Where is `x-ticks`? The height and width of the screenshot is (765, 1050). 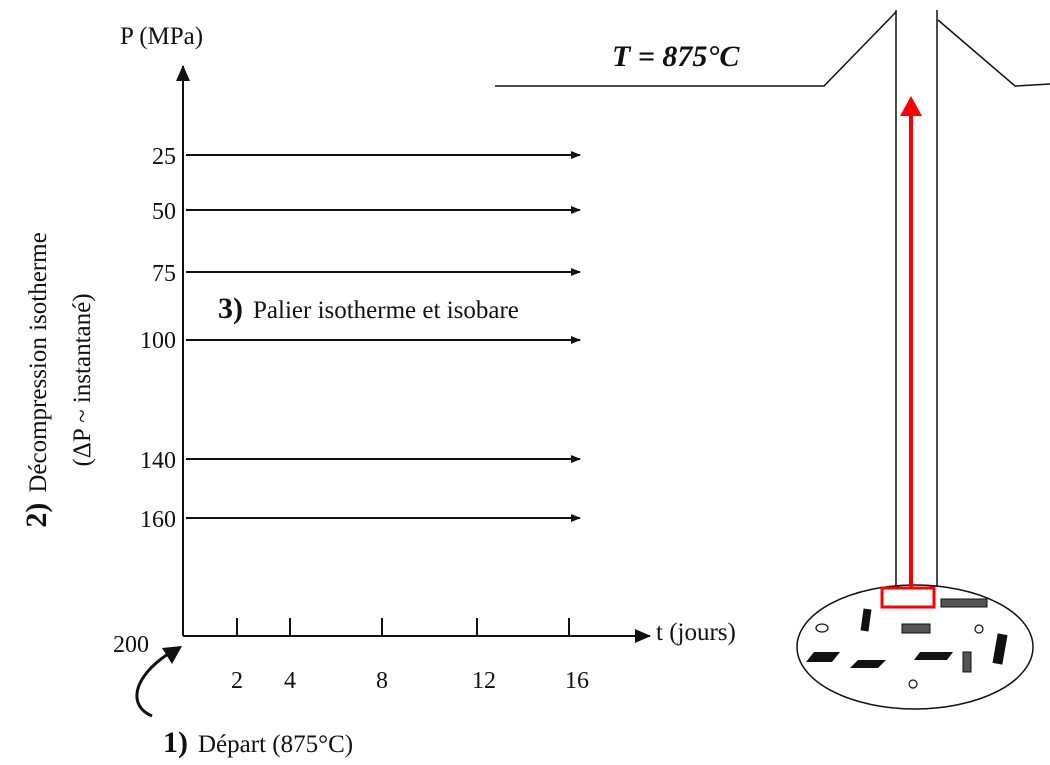
x-ticks is located at coordinates (403, 627).